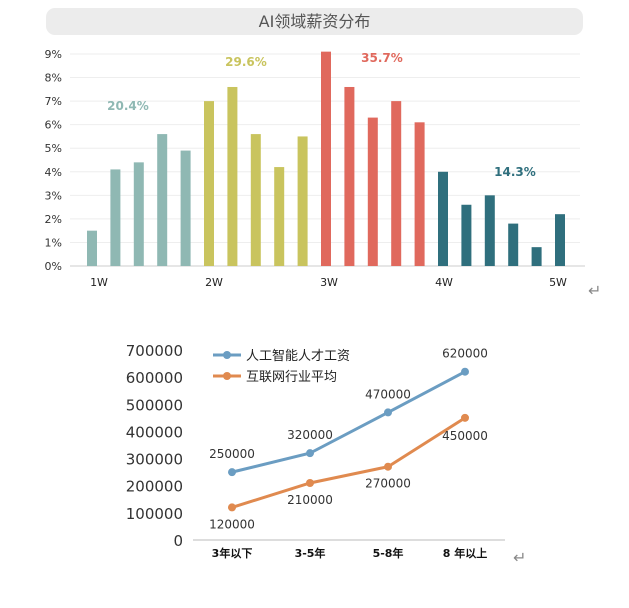  I want to click on y-tick-label: 400000, so click(154, 432).